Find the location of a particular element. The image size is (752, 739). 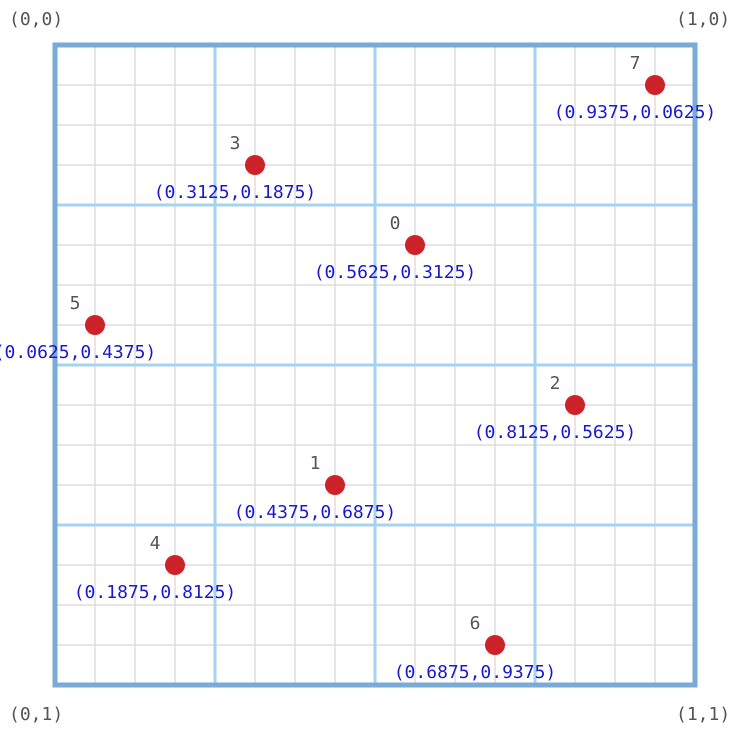

point-coordinate-label: (0.9375,0.0625) is located at coordinates (635, 112).